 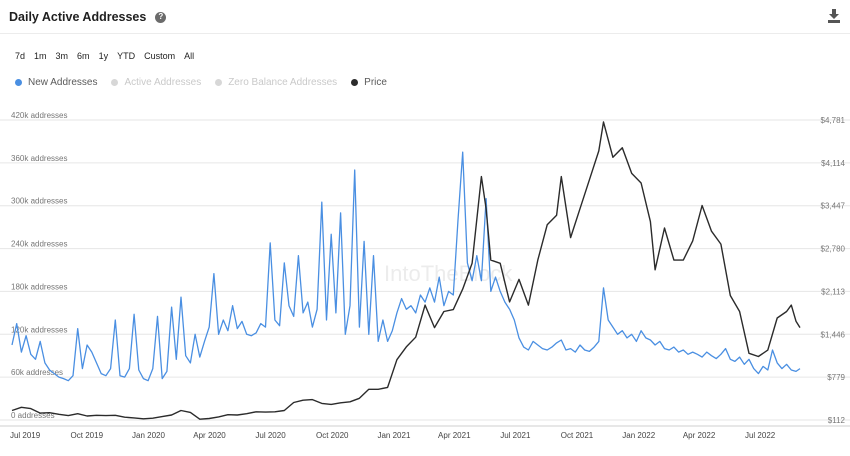 I want to click on time-range-selector: 7d 1m 3m 6m 1y YTD Custom All, so click(x=104, y=56).